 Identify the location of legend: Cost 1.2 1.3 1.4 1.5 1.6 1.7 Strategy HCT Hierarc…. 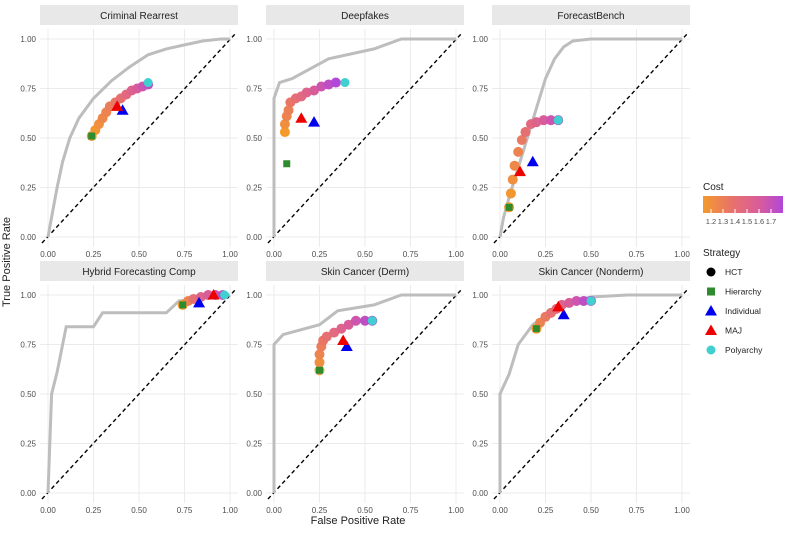
(743, 268).